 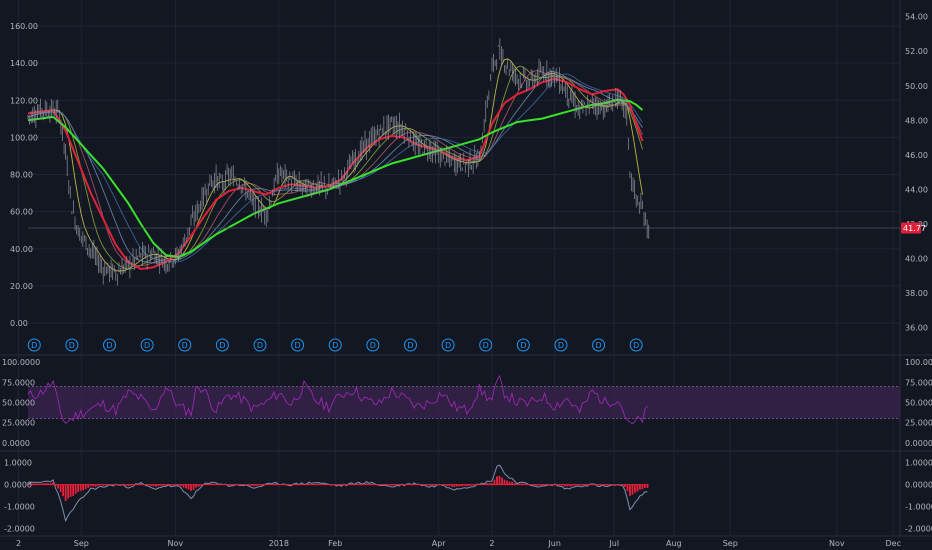 I want to click on left-axis-tick: 40.00, so click(x=21, y=249).